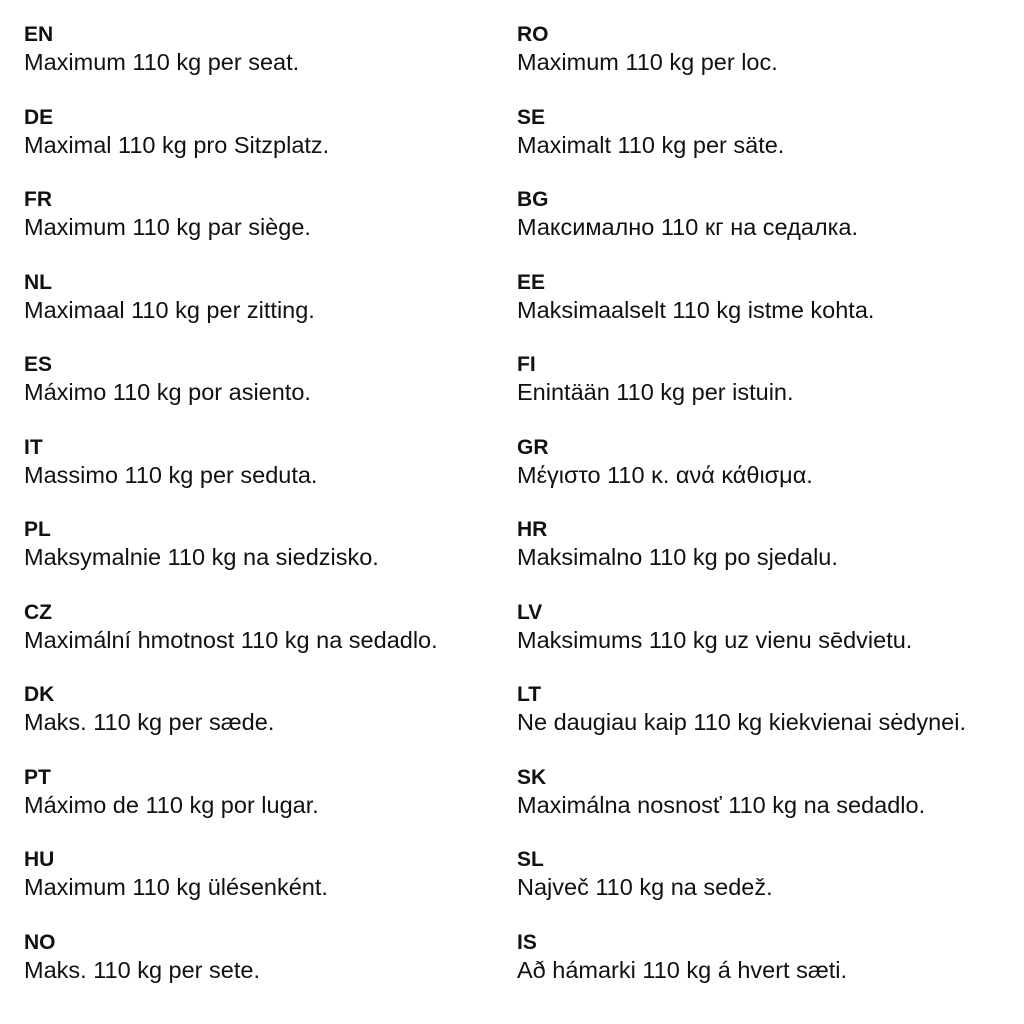  What do you see at coordinates (532, 529) in the screenshot?
I see `language-code: HR` at bounding box center [532, 529].